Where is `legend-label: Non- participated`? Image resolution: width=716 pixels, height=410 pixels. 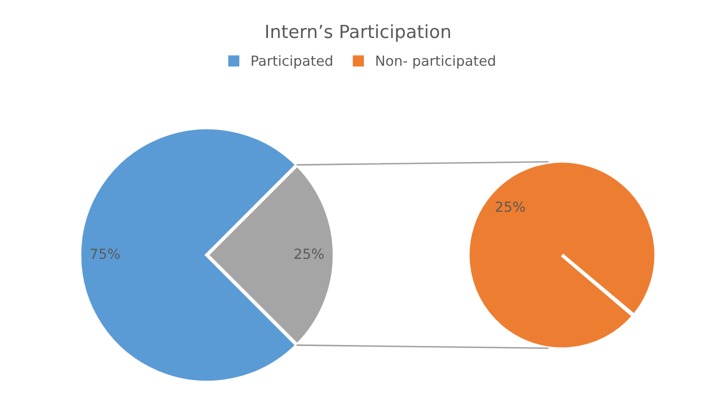
legend-label: Non- participated is located at coordinates (435, 62).